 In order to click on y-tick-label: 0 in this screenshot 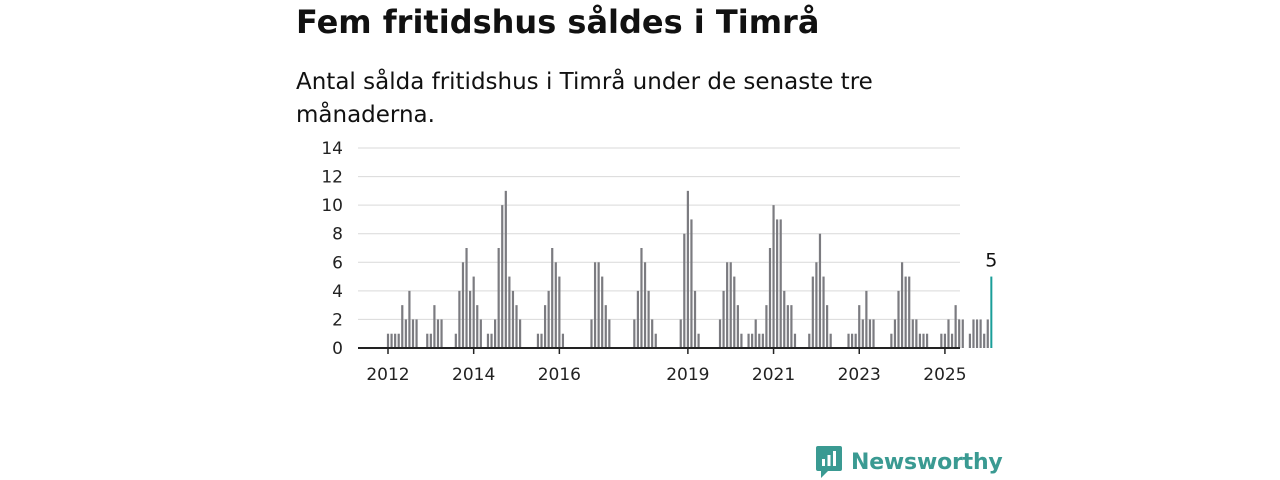, I will do `click(337, 349)`.